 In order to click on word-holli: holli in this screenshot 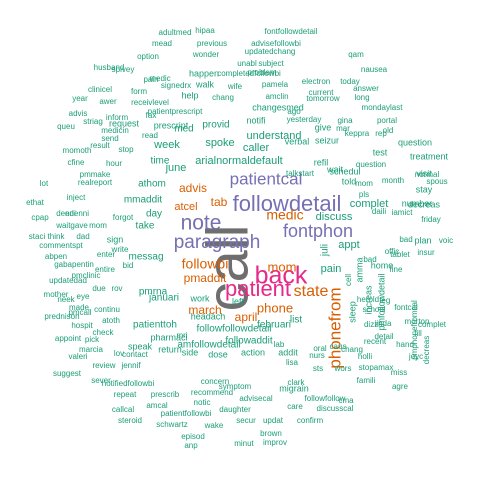, I will do `click(365, 356)`.